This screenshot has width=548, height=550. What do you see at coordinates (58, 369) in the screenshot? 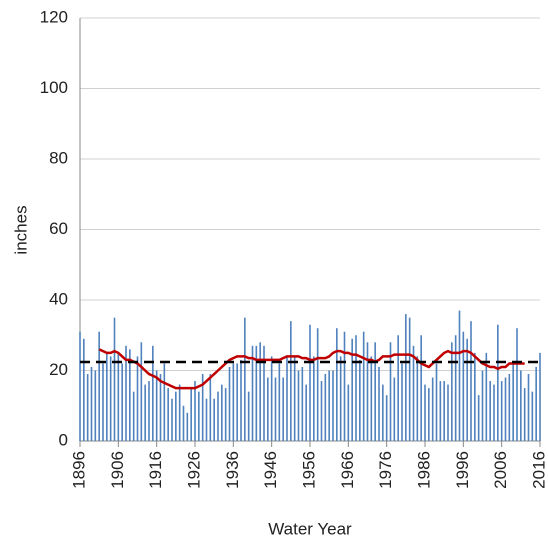
I see `y-tick-label: 20` at bounding box center [58, 369].